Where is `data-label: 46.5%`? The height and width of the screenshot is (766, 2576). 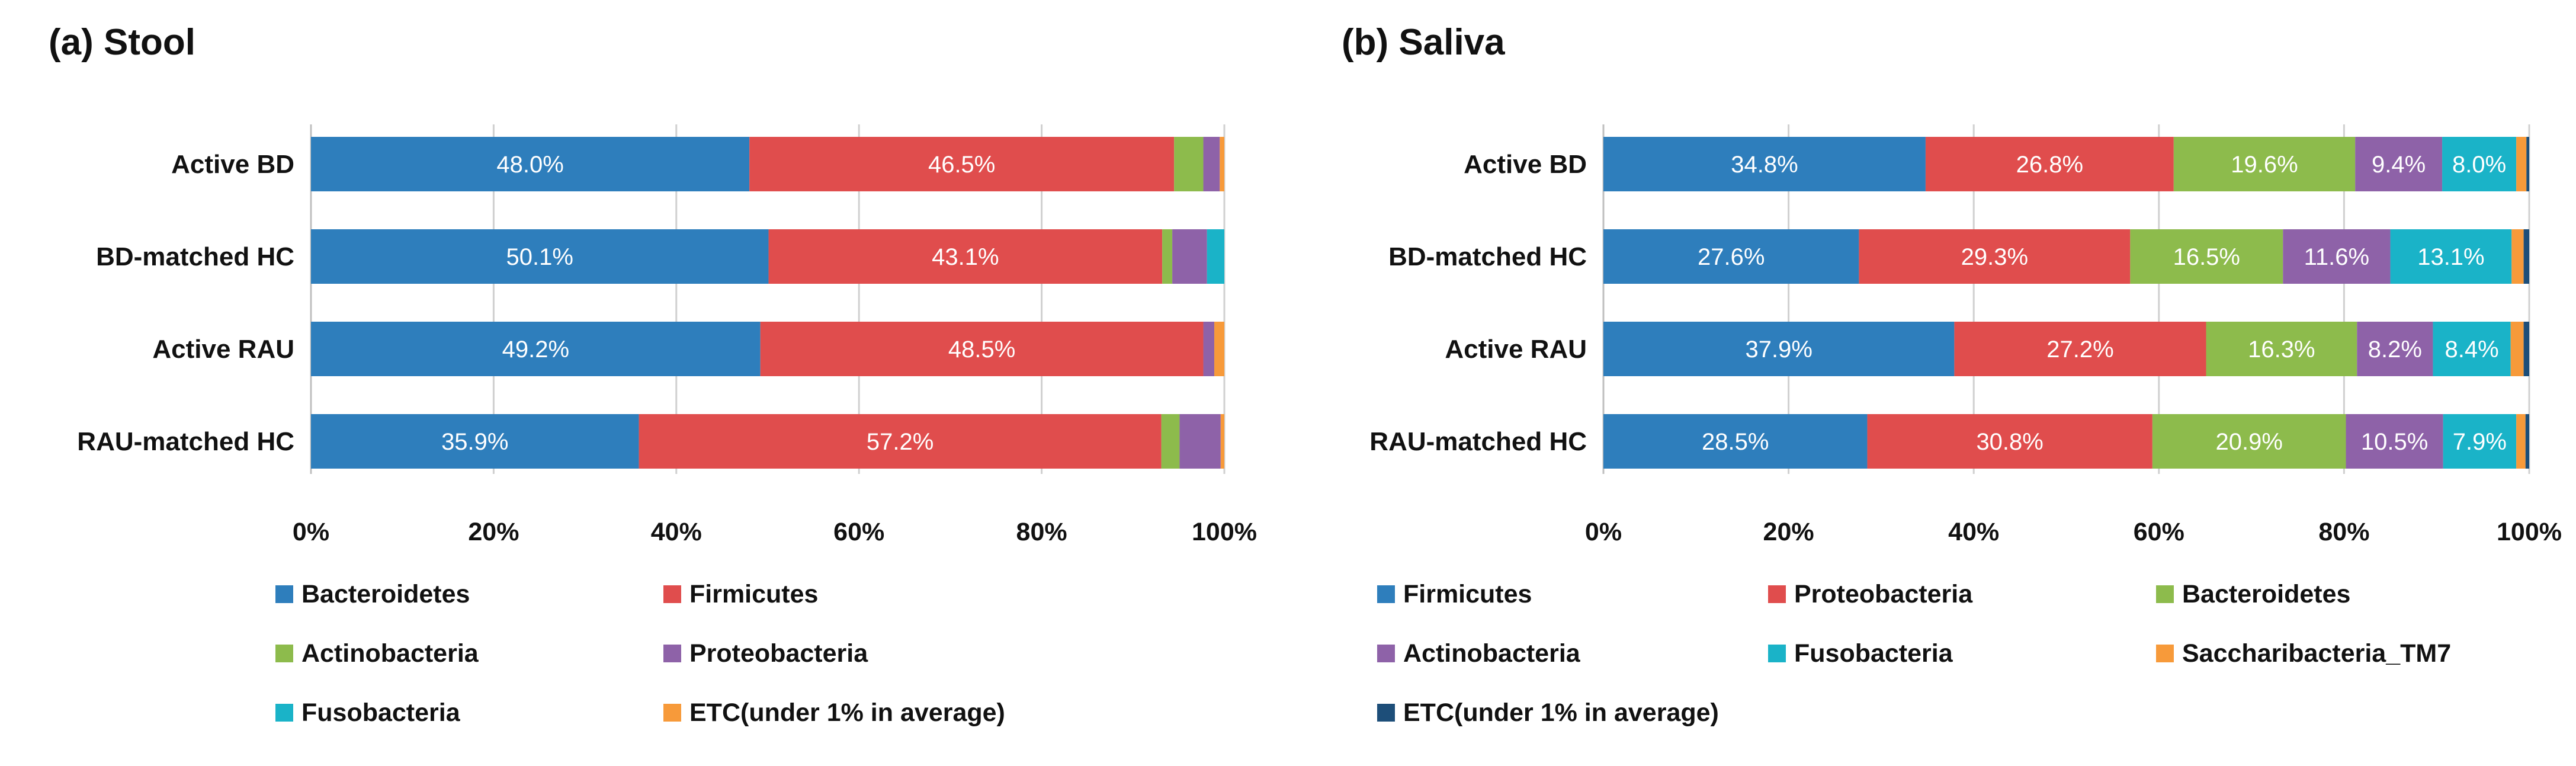
data-label: 46.5% is located at coordinates (961, 165).